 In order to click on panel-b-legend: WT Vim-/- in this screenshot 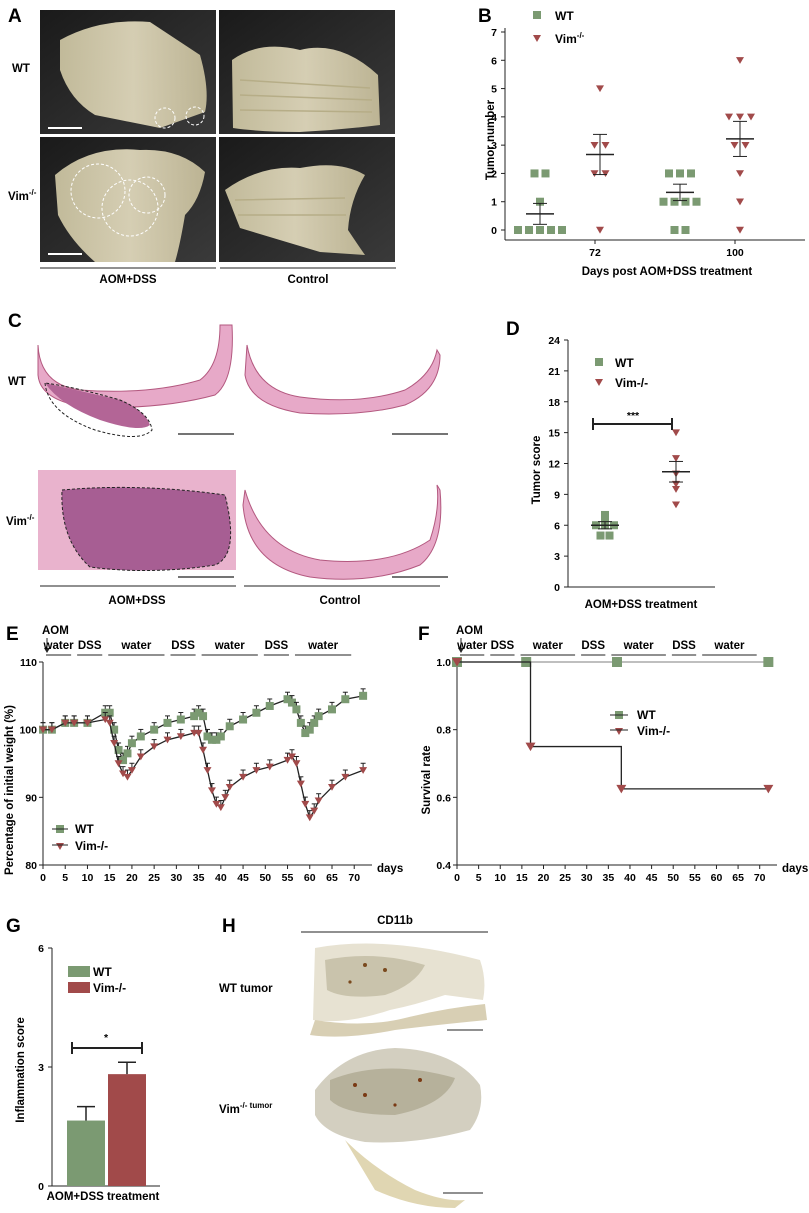, I will do `click(559, 27)`.